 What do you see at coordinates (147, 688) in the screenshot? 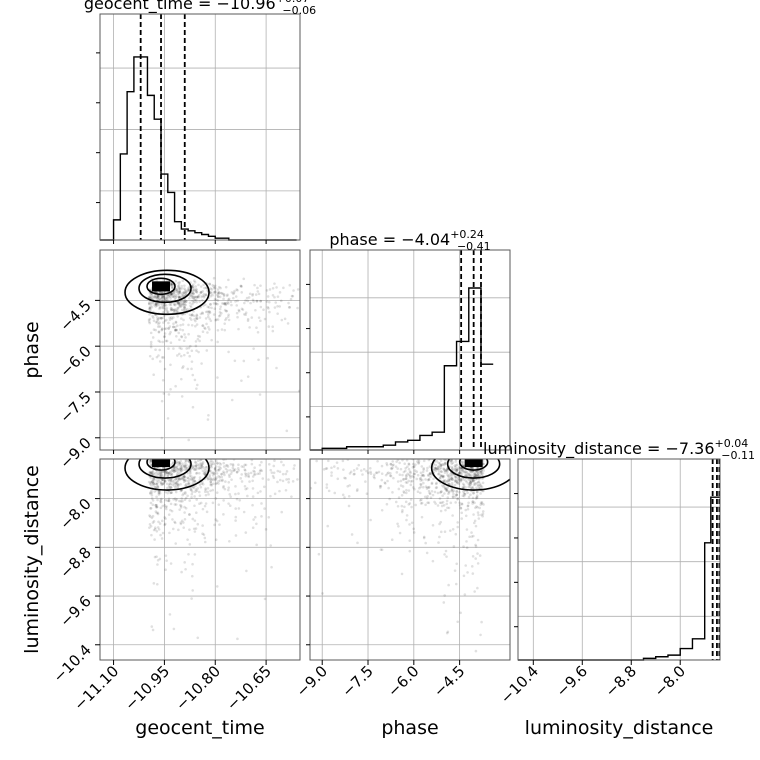
I see `x-tick-label: −10.95` at bounding box center [147, 688].